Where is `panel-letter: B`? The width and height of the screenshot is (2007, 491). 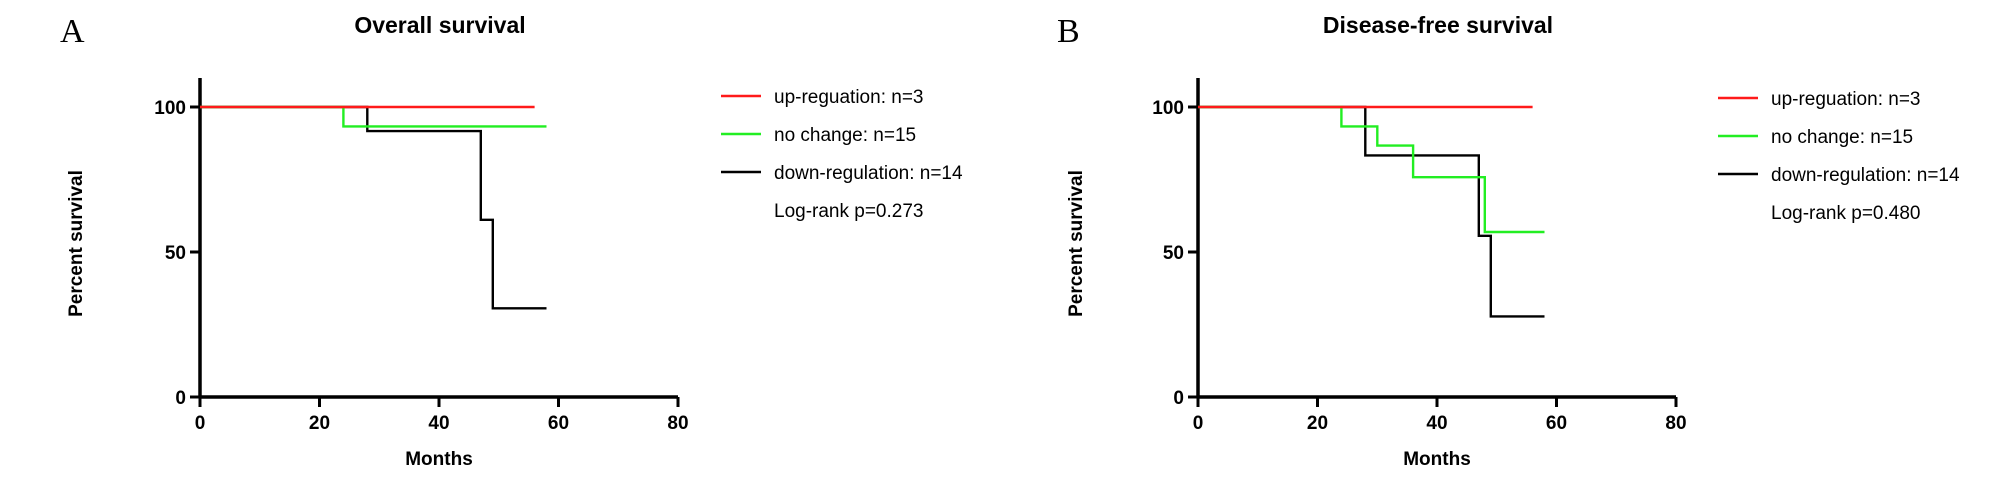 panel-letter: B is located at coordinates (1068, 31).